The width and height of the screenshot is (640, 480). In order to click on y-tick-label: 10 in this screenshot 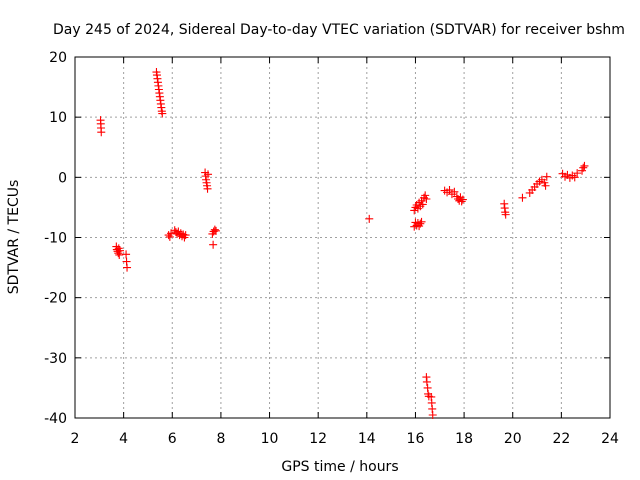, I will do `click(58, 118)`.